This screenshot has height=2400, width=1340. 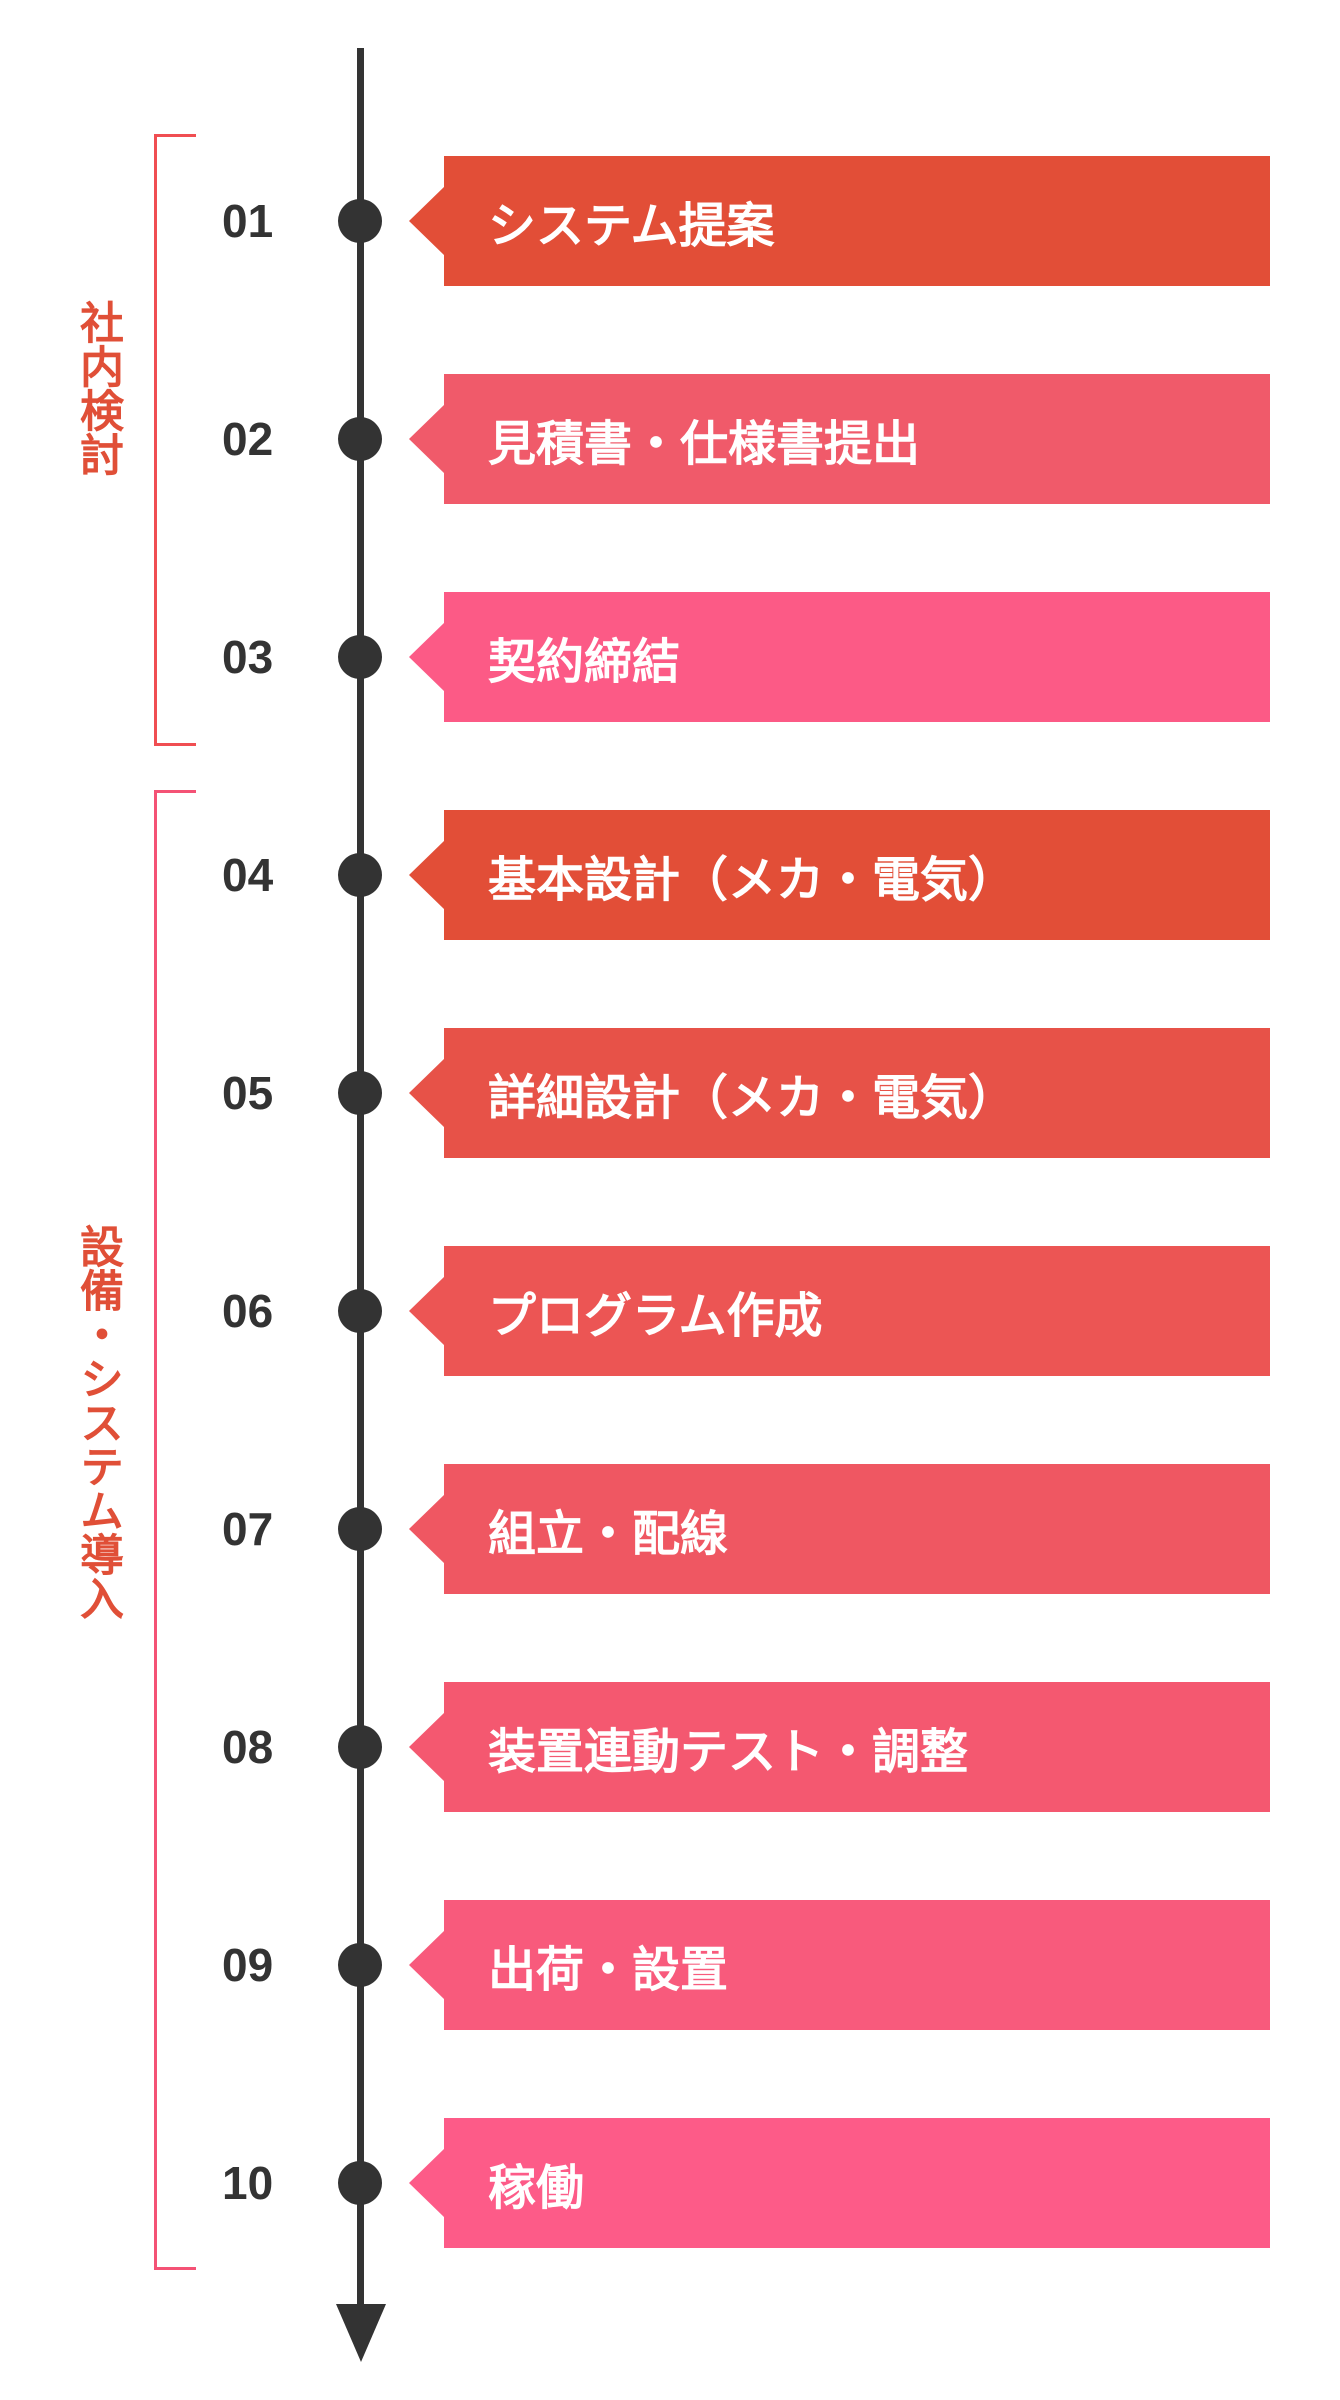 What do you see at coordinates (752, 880) in the screenshot?
I see `step-label: 基本設計（メカ・電気）` at bounding box center [752, 880].